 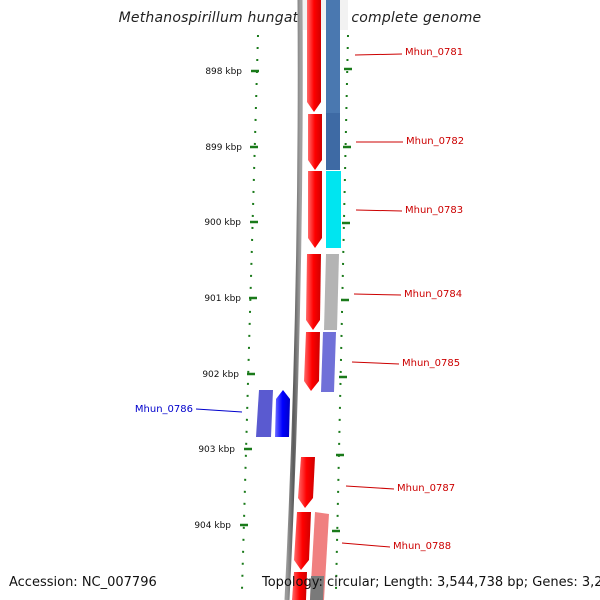 I want to click on tick-label-898: 898 kbp, so click(x=223, y=72).